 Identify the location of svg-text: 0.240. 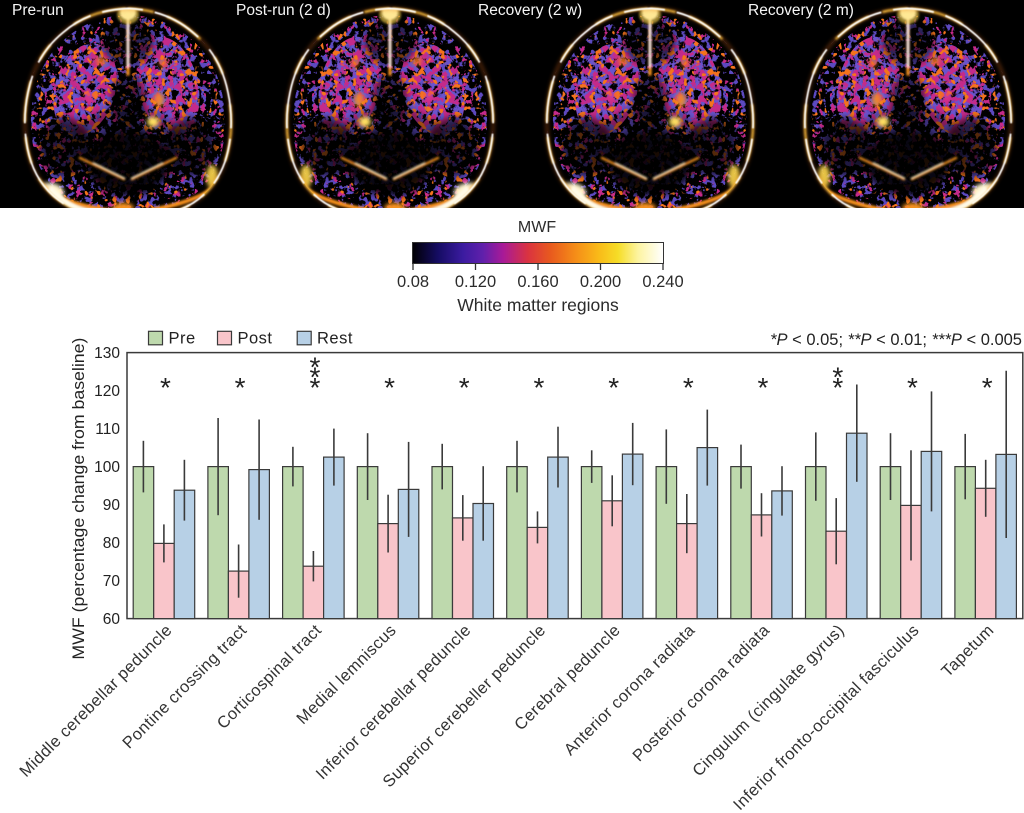
(662, 282).